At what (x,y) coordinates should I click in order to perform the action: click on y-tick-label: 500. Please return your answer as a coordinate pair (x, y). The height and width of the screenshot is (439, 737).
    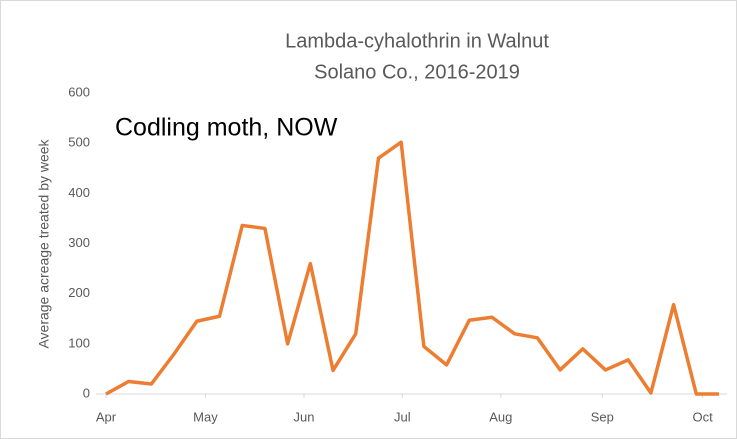
    Looking at the image, I should click on (79, 142).